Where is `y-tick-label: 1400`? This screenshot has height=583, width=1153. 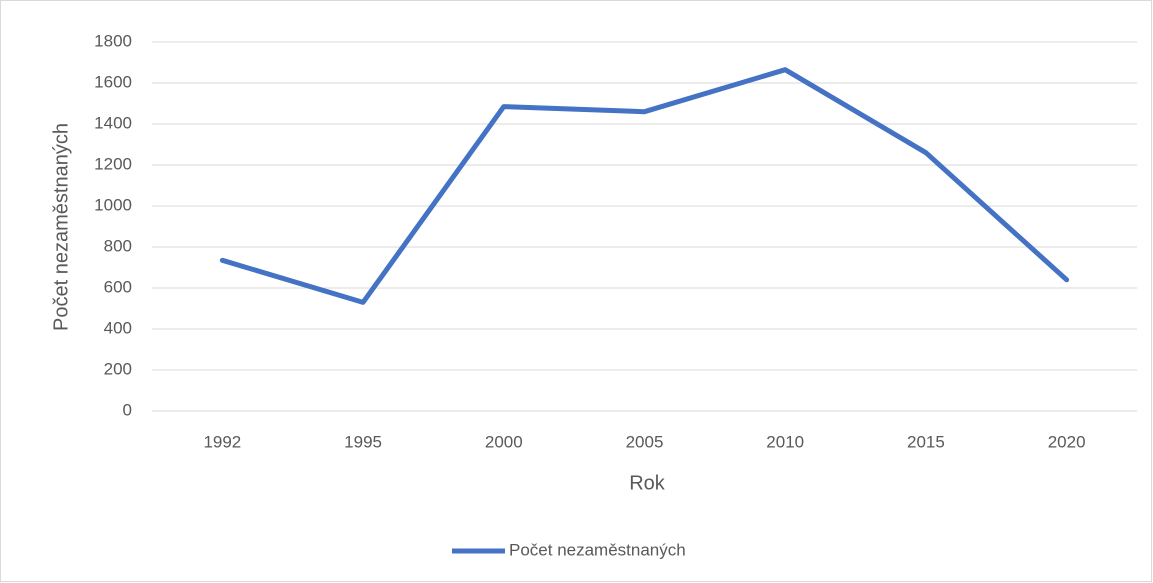
y-tick-label: 1400 is located at coordinates (113, 122).